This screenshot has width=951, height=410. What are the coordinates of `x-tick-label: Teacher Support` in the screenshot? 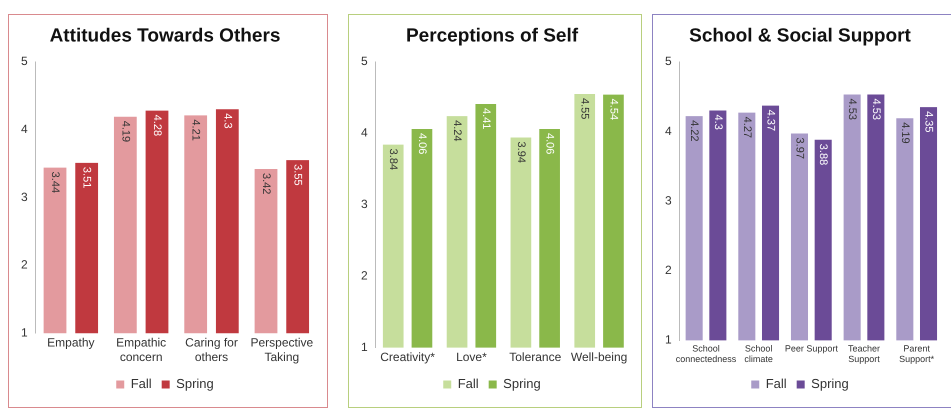 It's located at (864, 353).